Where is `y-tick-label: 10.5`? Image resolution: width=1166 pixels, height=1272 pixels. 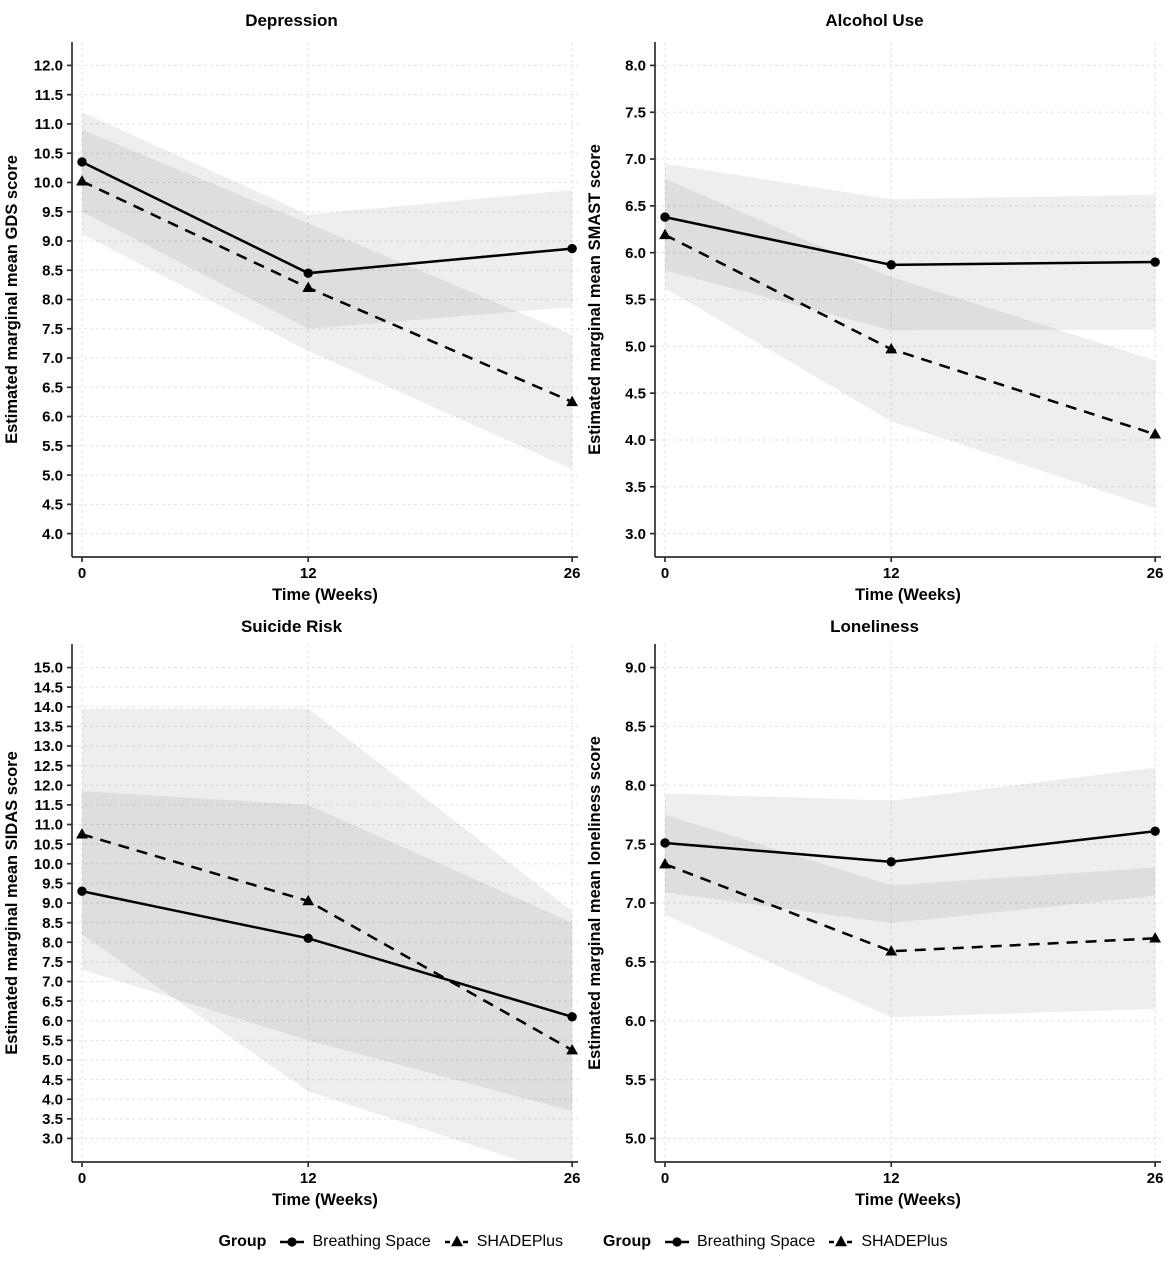
y-tick-label: 10.5 is located at coordinates (48, 153).